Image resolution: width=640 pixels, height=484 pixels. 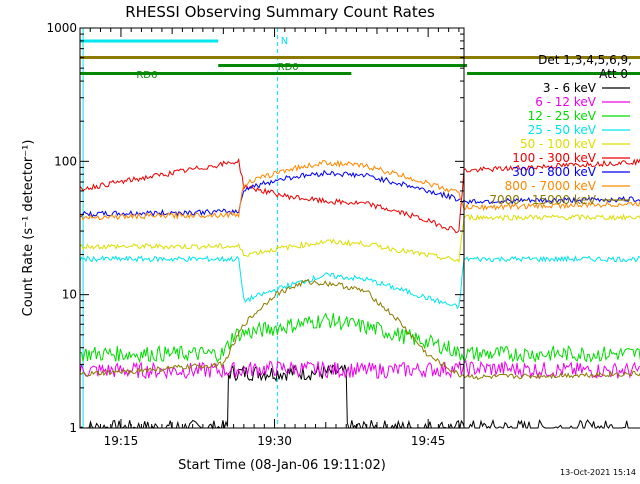 I want to click on x-tick-label-0: 19:15, so click(x=121, y=441).